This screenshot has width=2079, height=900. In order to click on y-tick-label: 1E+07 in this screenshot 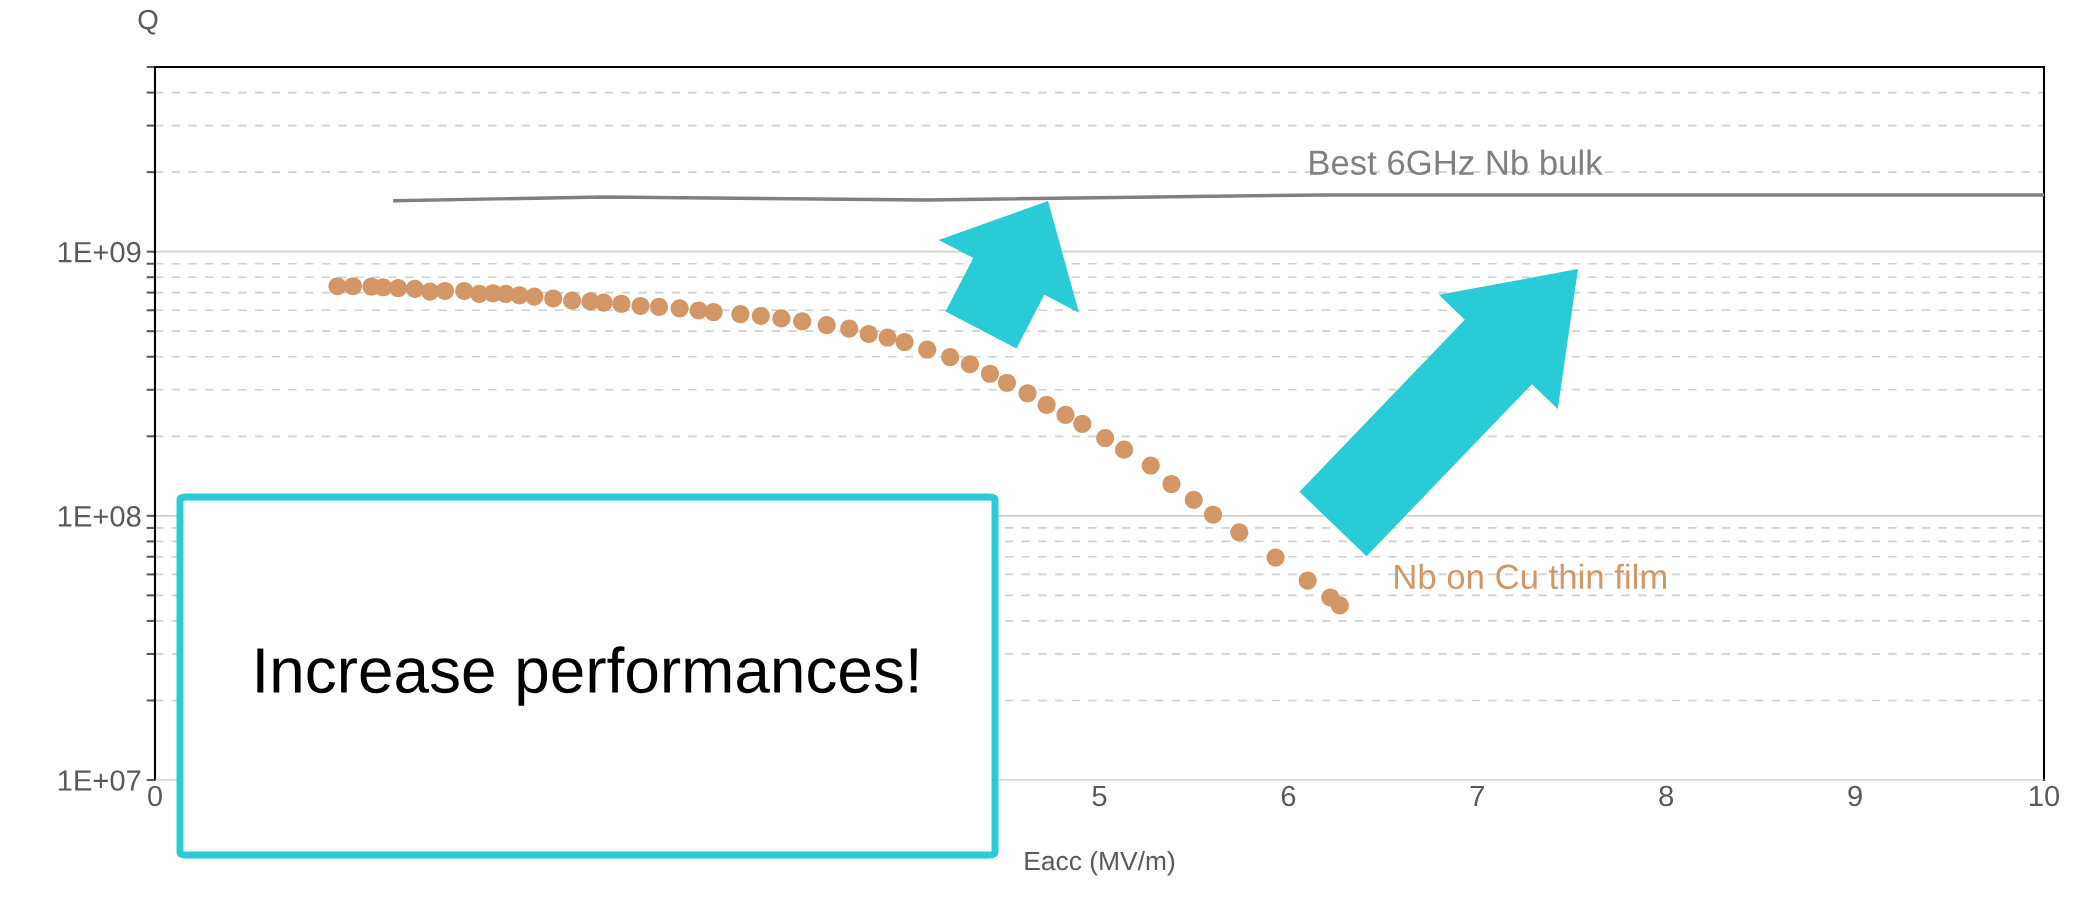, I will do `click(99, 780)`.